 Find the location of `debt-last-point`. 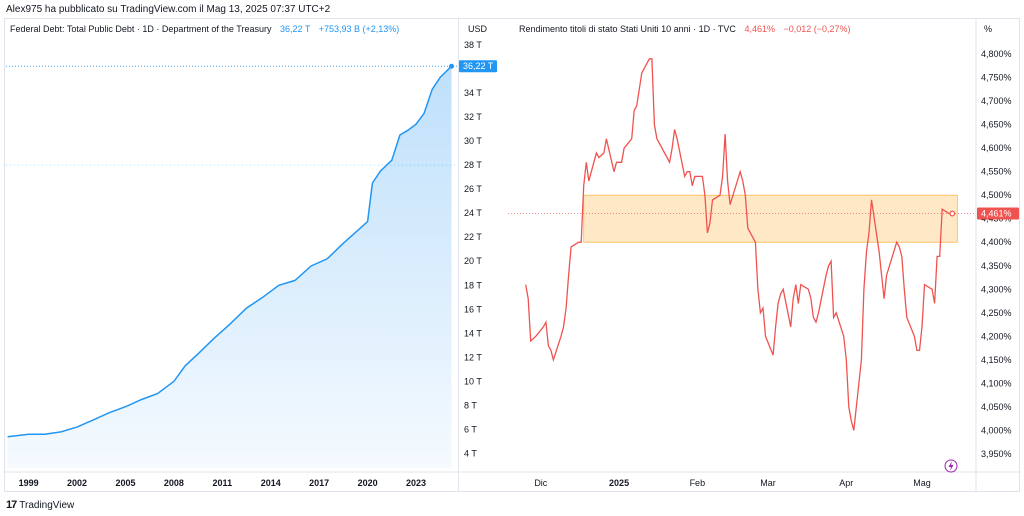

debt-last-point is located at coordinates (452, 66).